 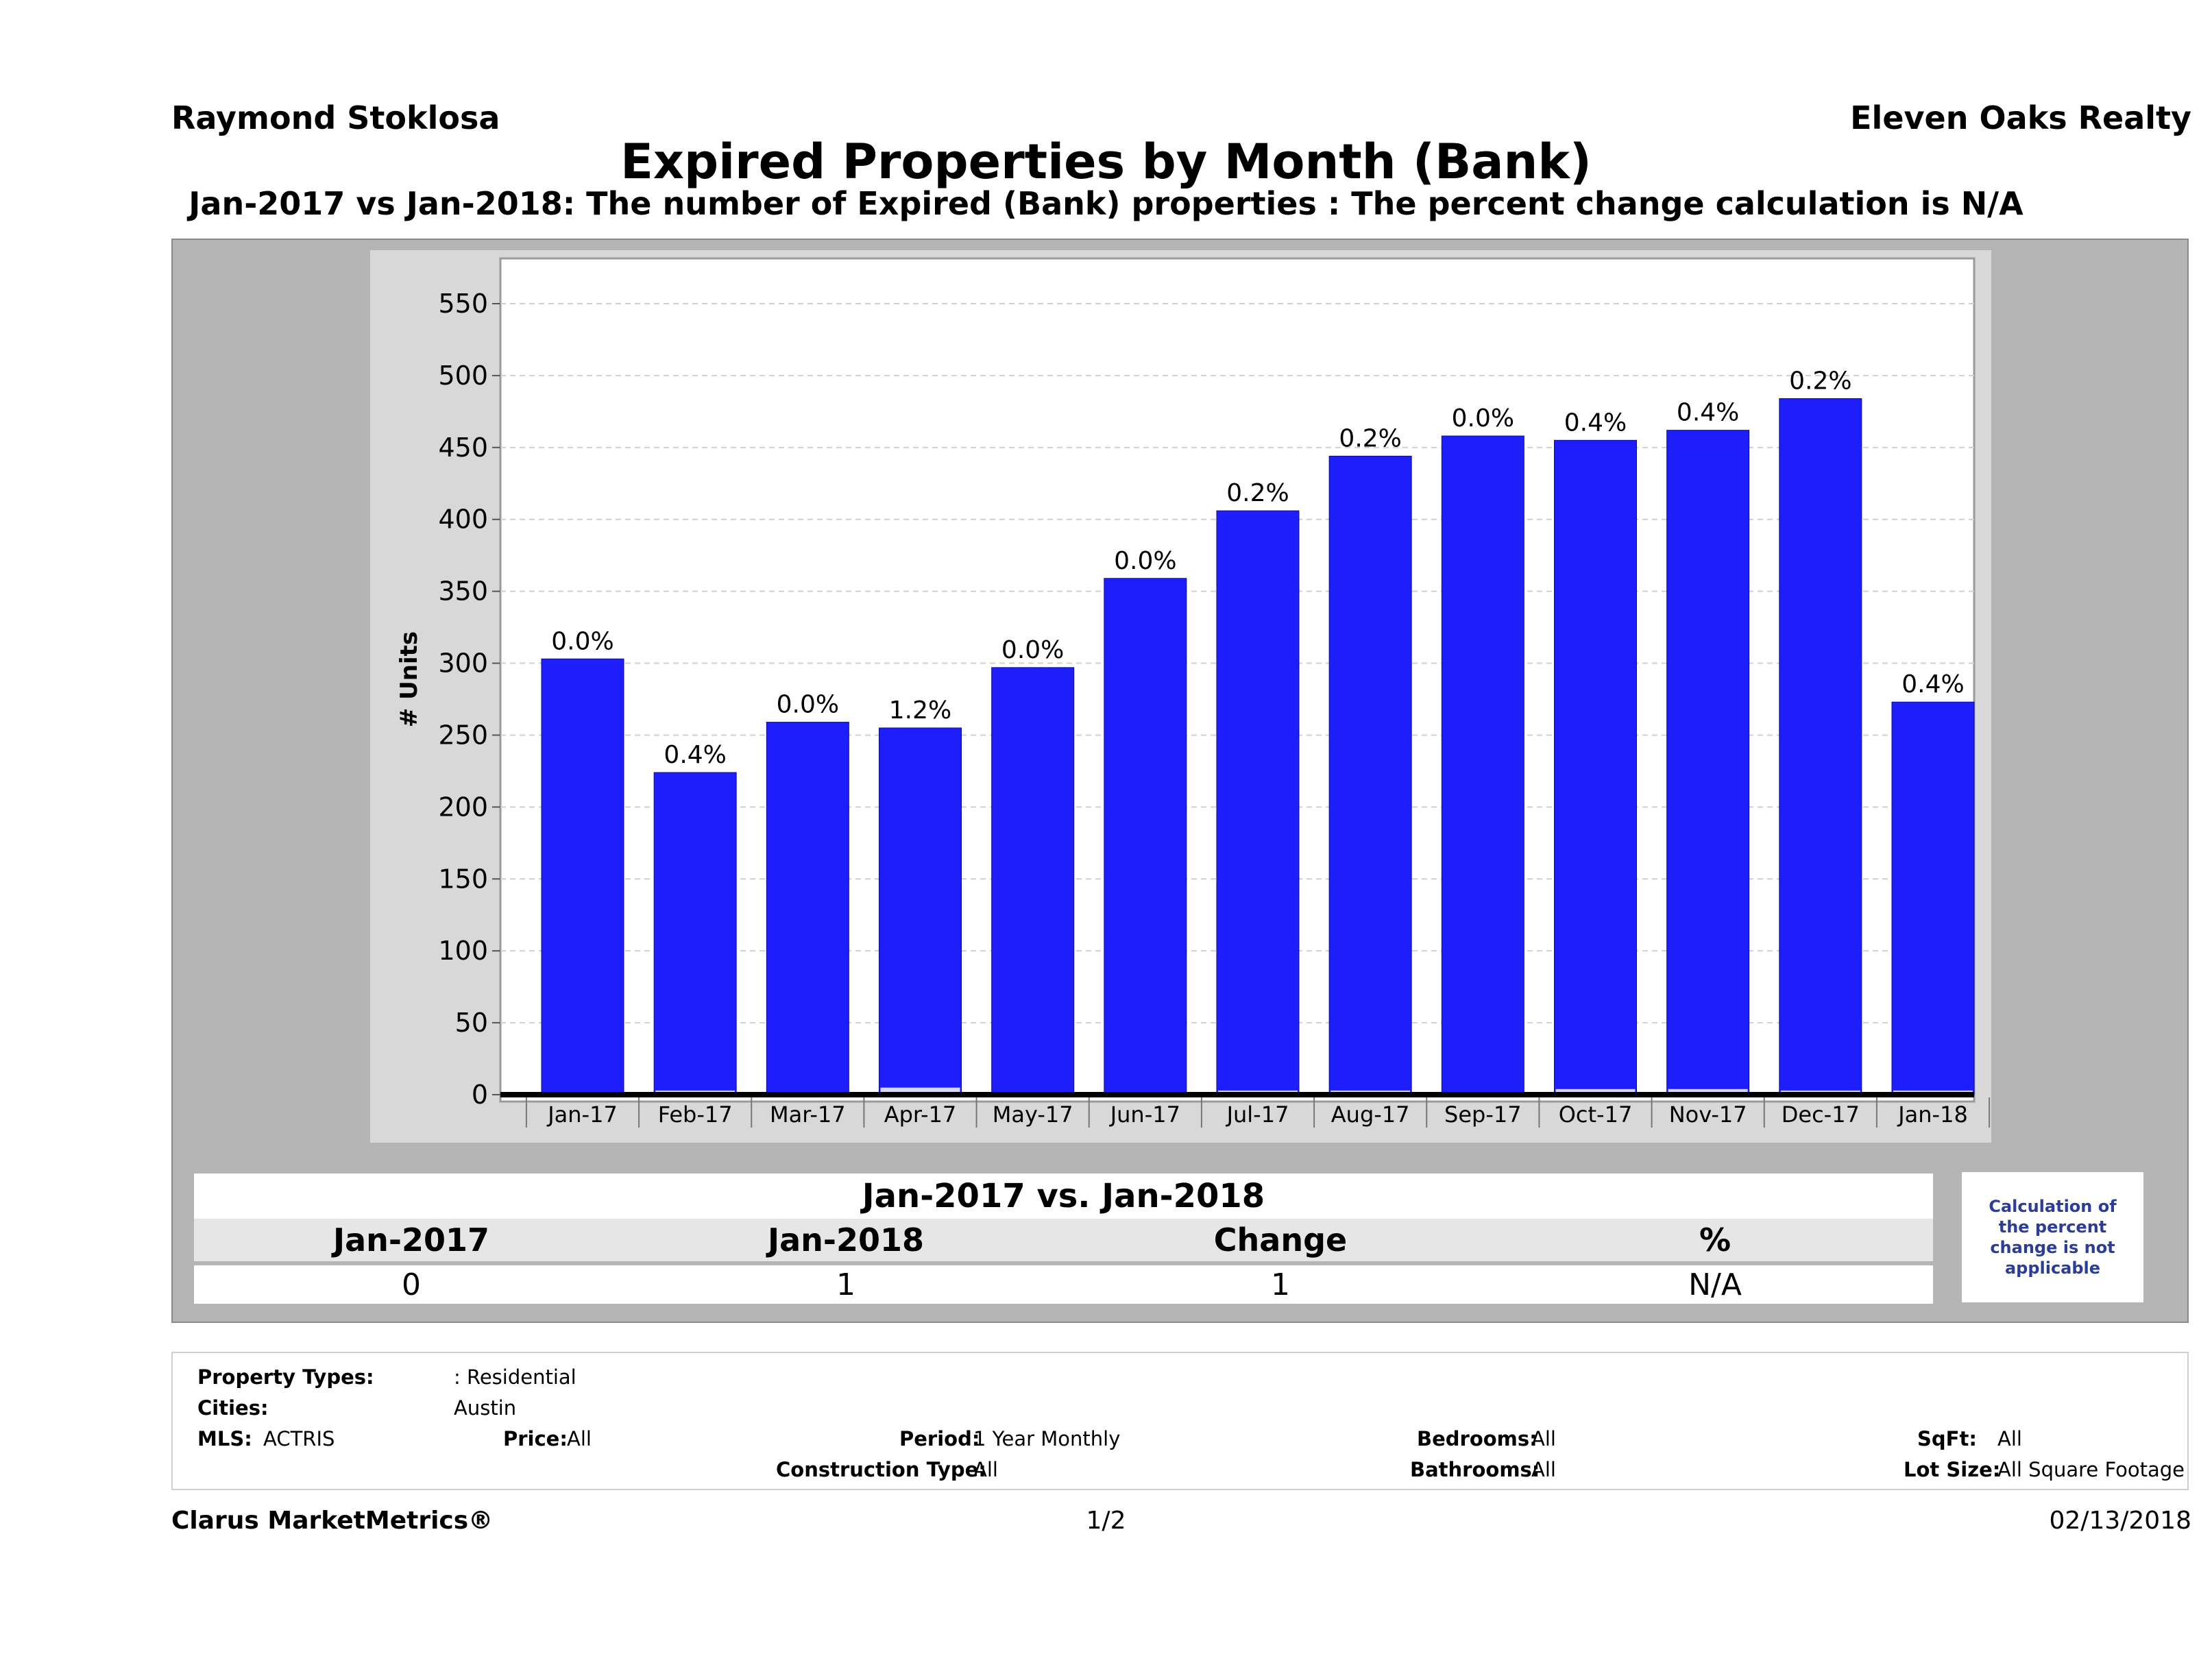 What do you see at coordinates (463, 807) in the screenshot?
I see `y-tick-label: 200` at bounding box center [463, 807].